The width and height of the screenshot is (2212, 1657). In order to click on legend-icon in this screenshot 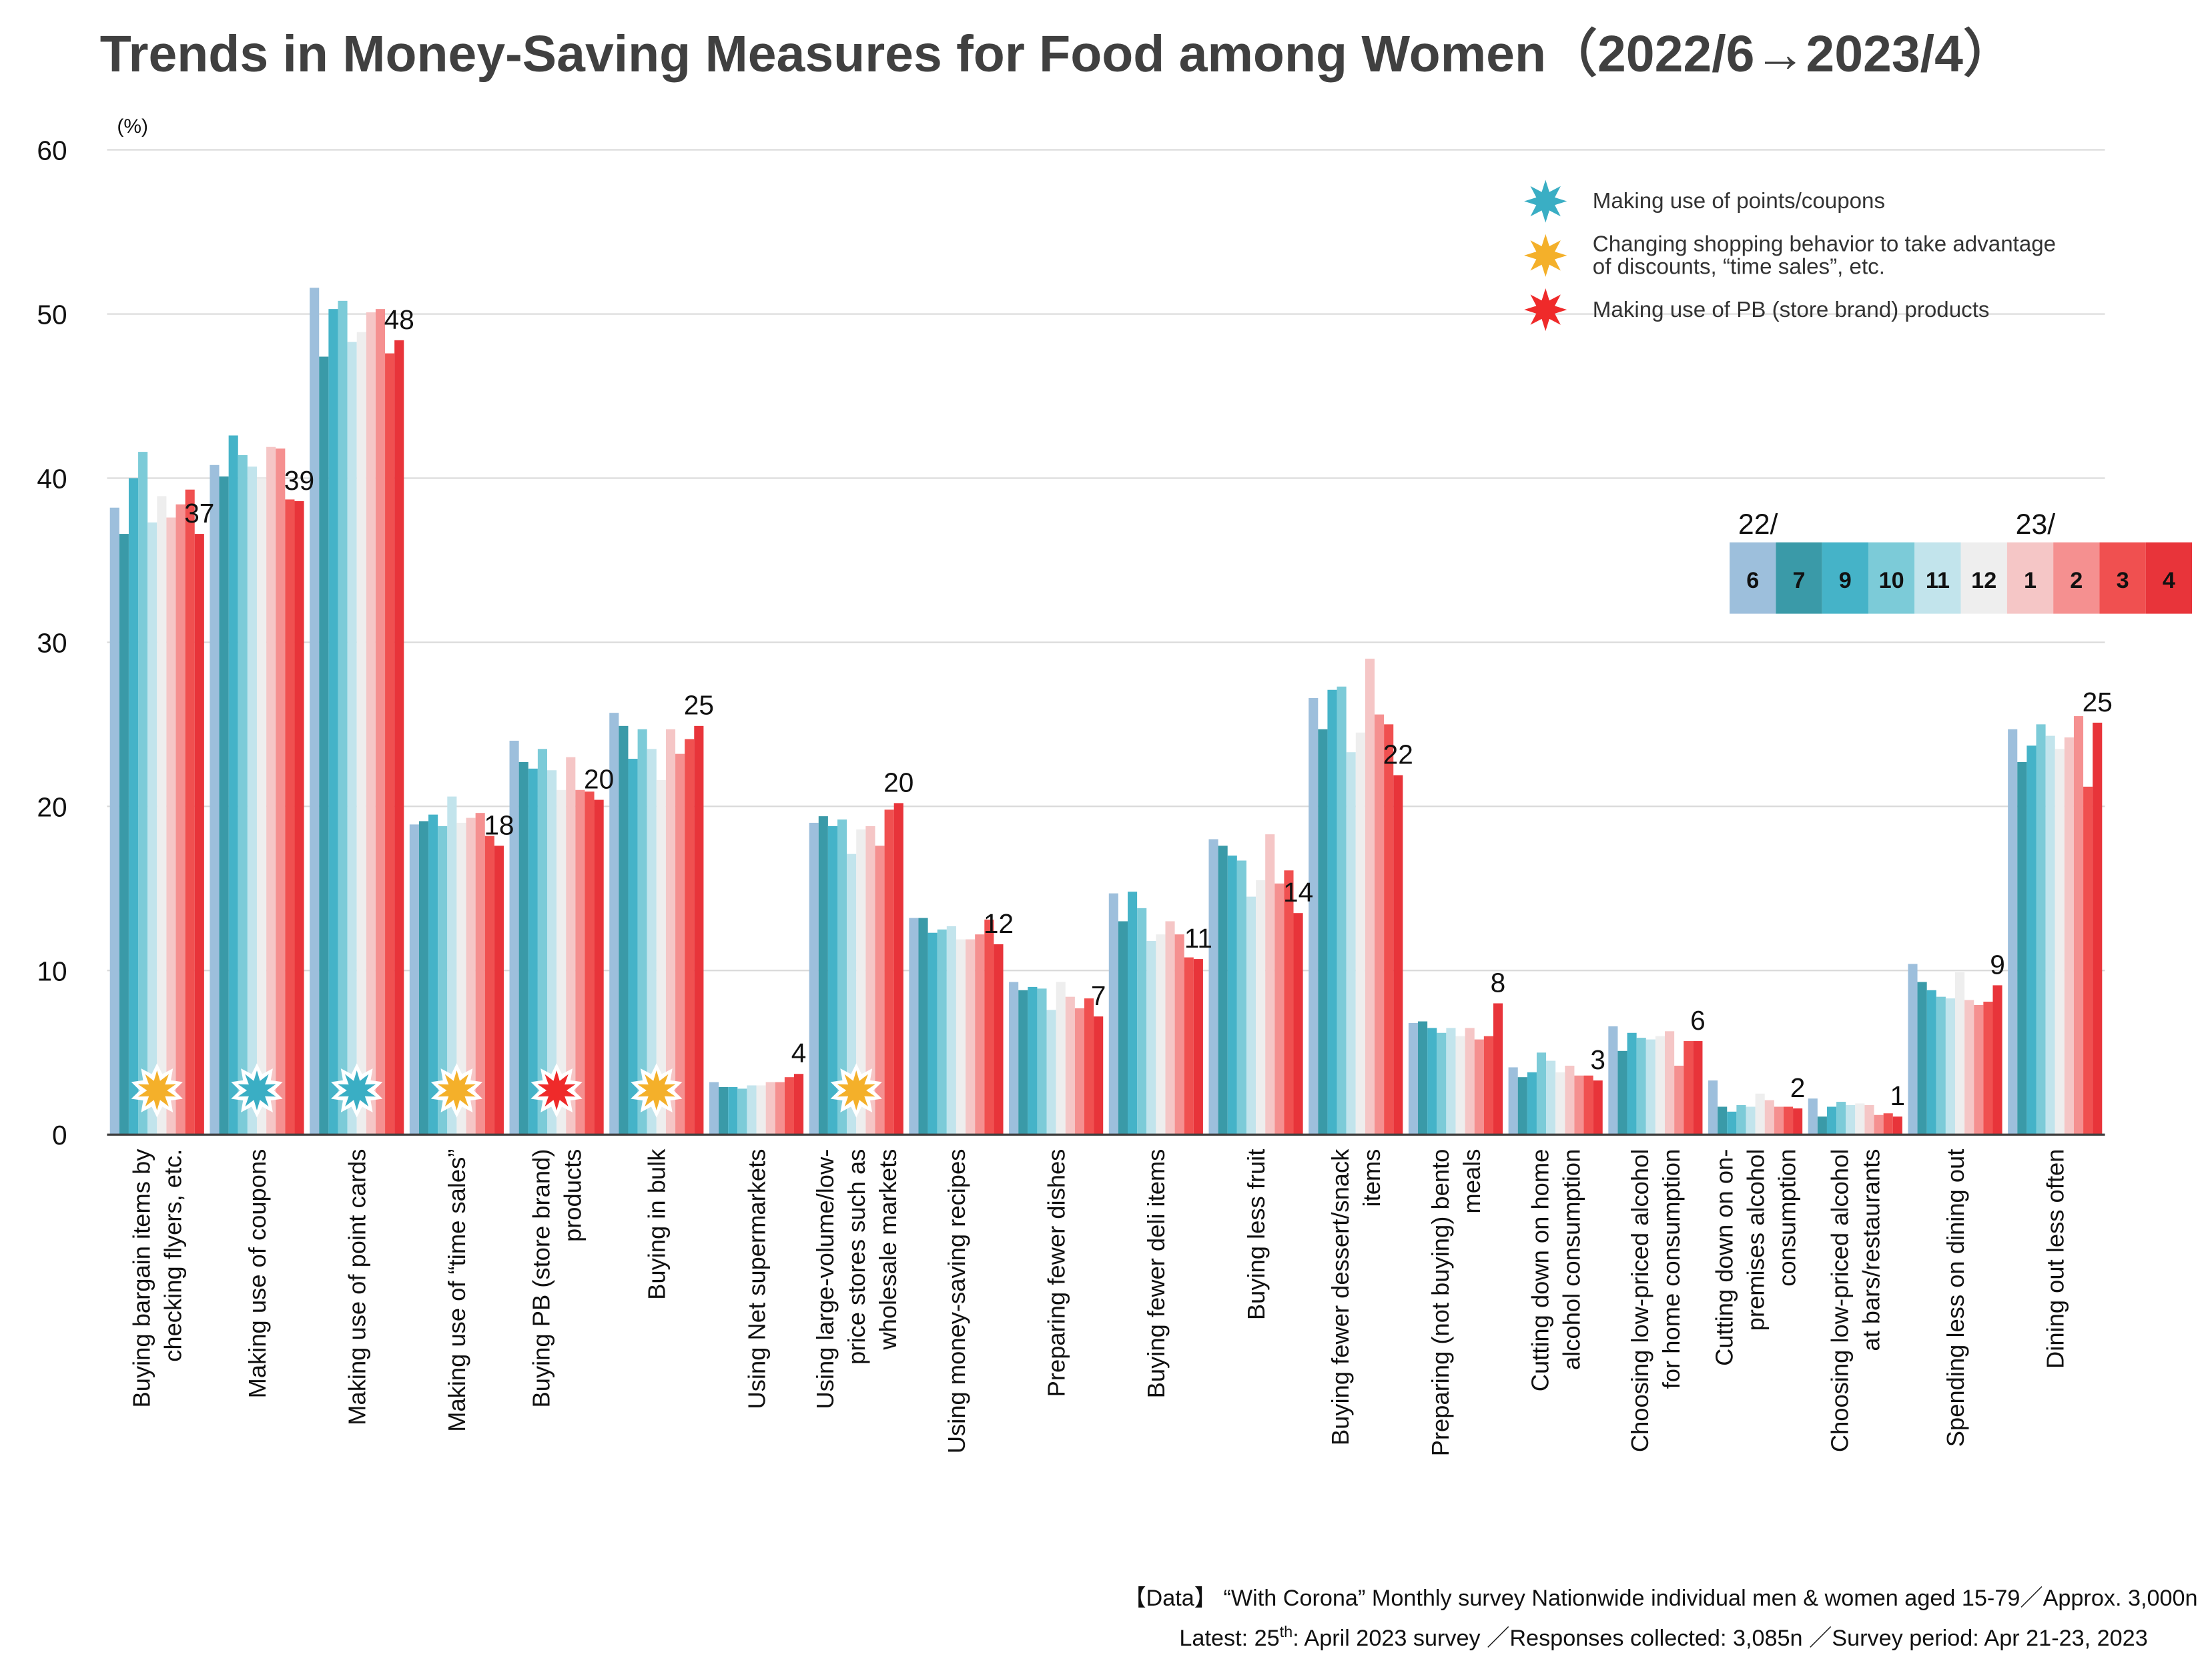, I will do `click(1545, 310)`.